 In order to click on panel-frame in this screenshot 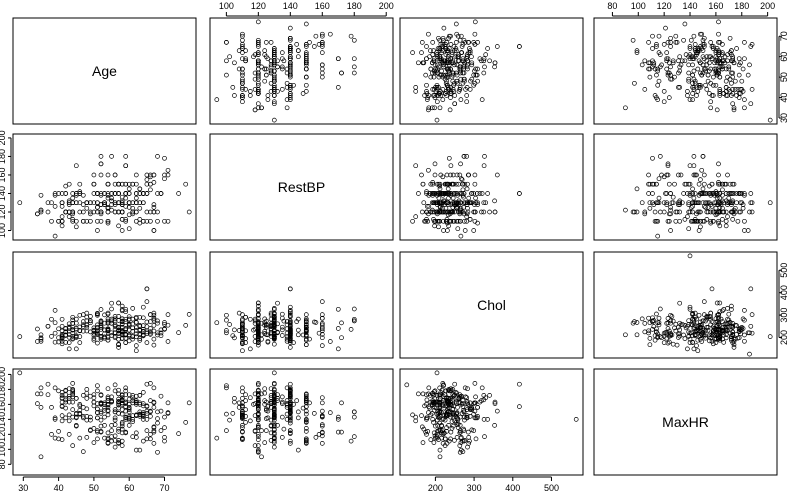, I will do `click(104, 422)`.